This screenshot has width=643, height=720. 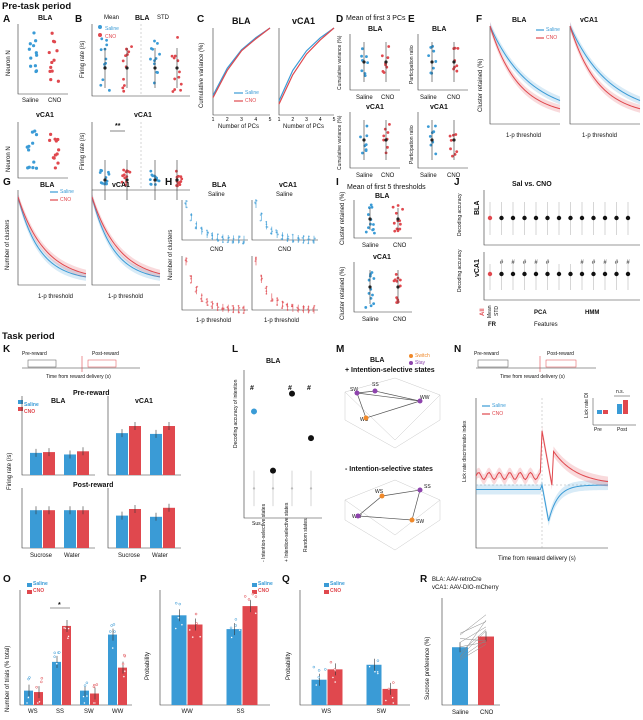 What do you see at coordinates (620, 392) in the screenshot?
I see `n-inset-ns: n.s.` at bounding box center [620, 392].